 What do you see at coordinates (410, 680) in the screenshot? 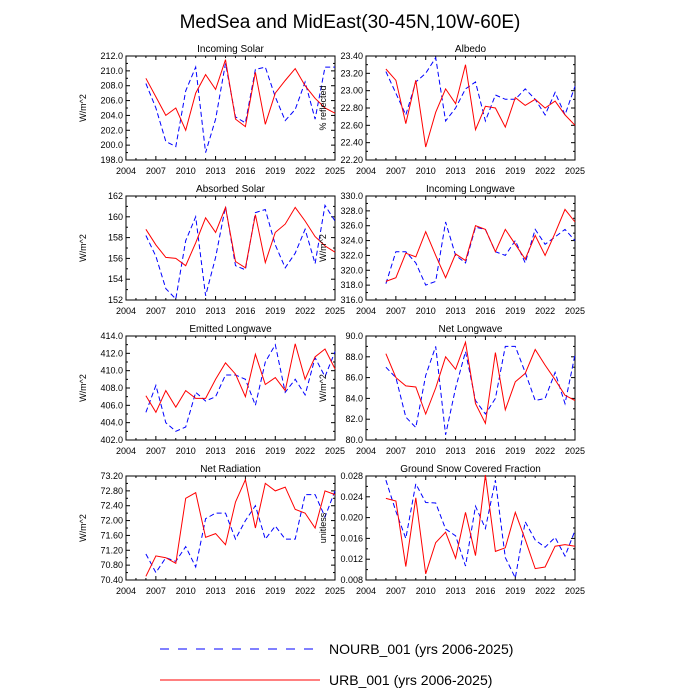
I see `legend-label-urb: URB_001 (yrs 2006-2025)` at bounding box center [410, 680].